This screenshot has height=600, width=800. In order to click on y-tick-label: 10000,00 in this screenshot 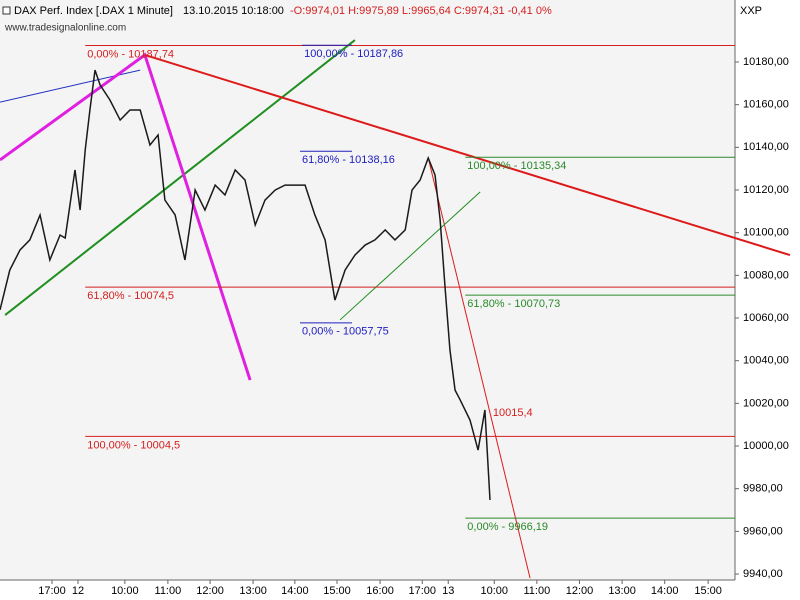, I will do `click(766, 446)`.